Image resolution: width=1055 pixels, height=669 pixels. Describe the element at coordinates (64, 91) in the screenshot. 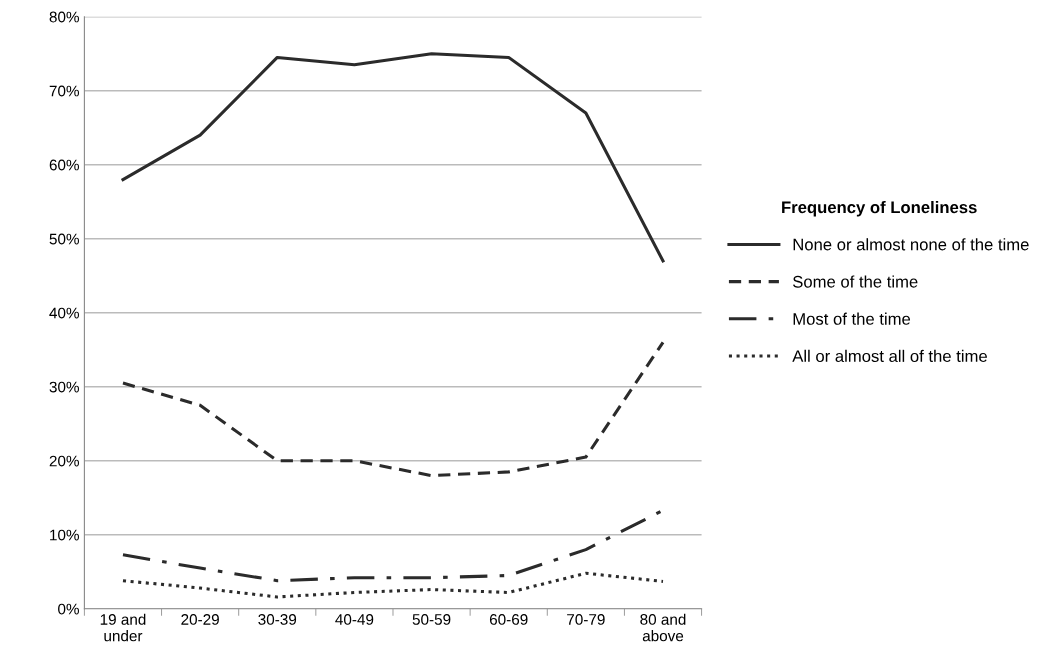

I see `y-tick-label: 70%` at that location.